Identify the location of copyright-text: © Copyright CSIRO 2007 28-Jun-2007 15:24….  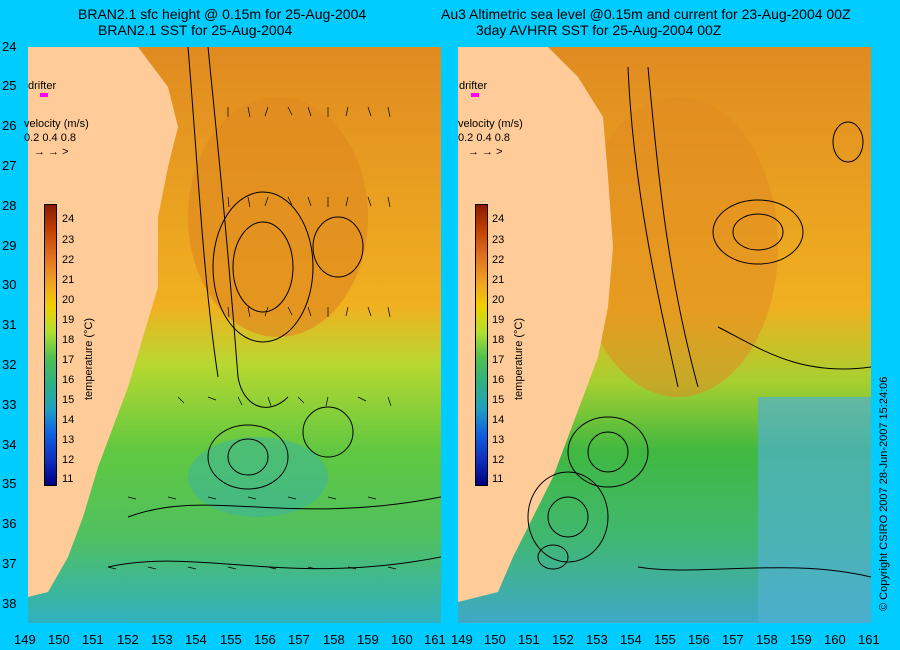
(884, 493).